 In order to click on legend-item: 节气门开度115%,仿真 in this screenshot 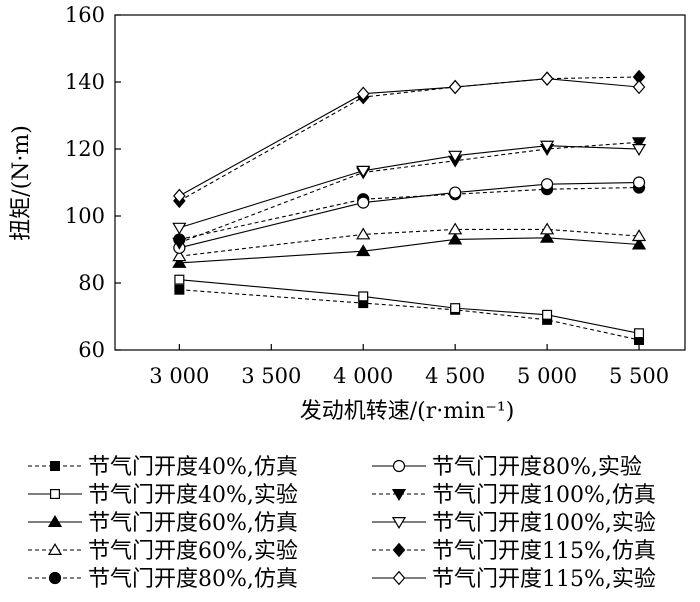, I will do `click(514, 551)`.